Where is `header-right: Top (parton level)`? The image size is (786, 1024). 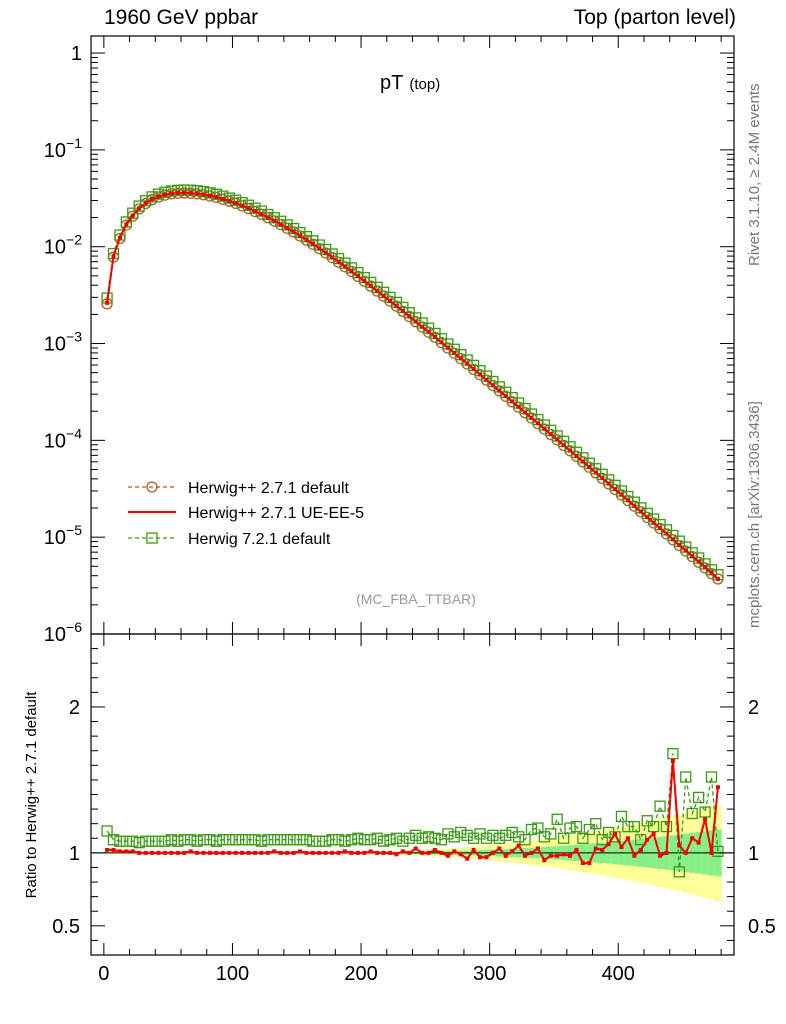
header-right: Top (parton level) is located at coordinates (654, 17).